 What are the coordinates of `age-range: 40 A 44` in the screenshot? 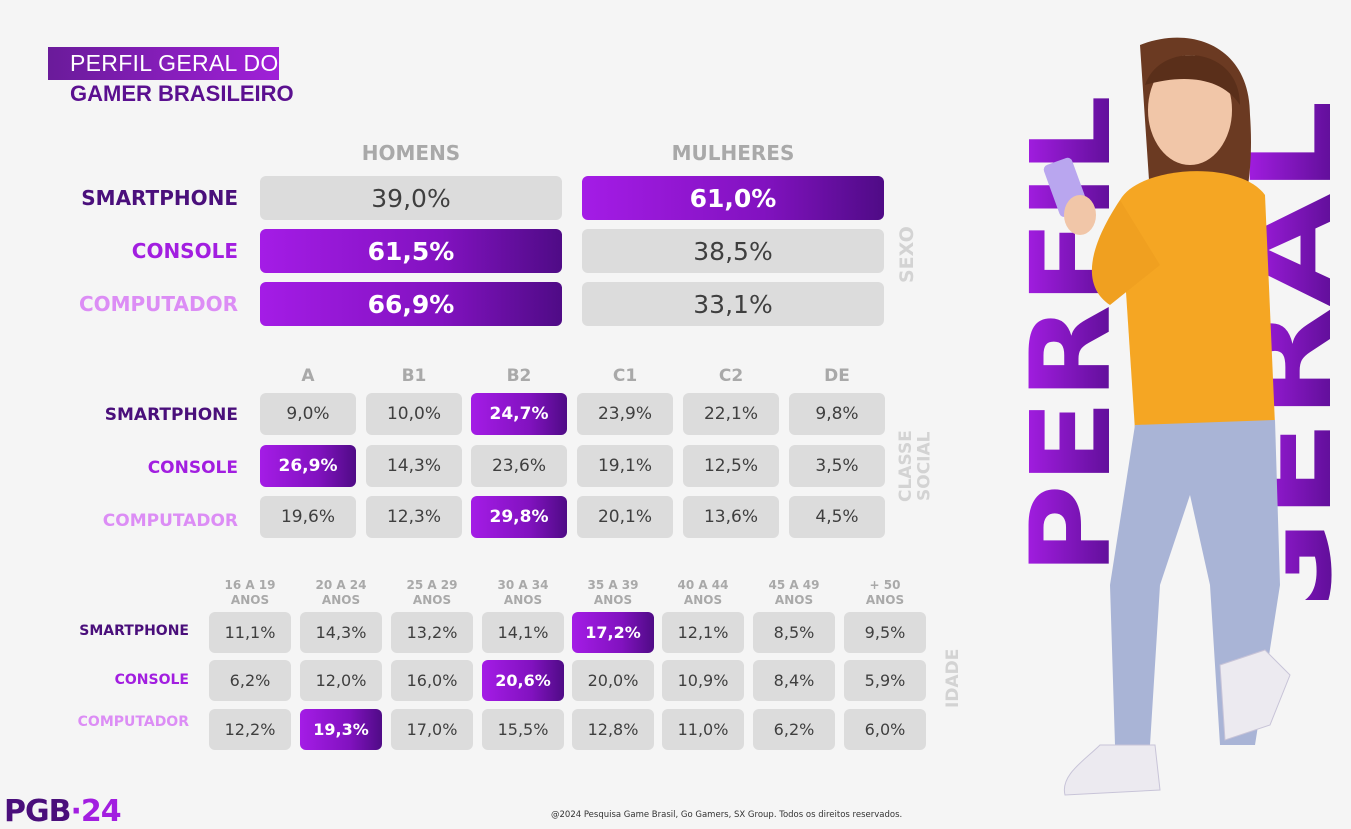 It's located at (703, 585).